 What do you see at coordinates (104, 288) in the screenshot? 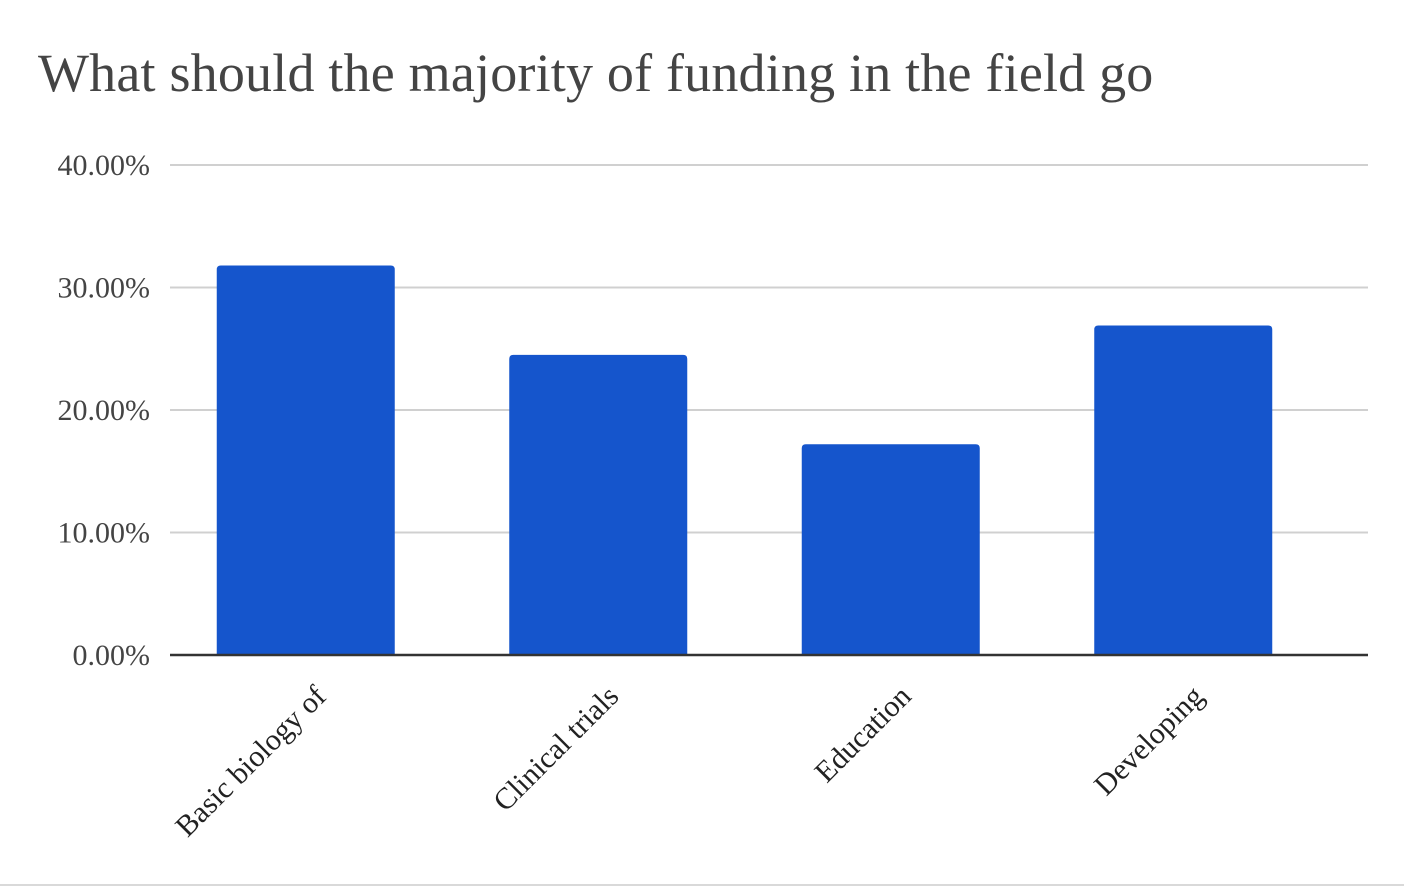
I see `y-tick-label: 30.00%` at bounding box center [104, 288].